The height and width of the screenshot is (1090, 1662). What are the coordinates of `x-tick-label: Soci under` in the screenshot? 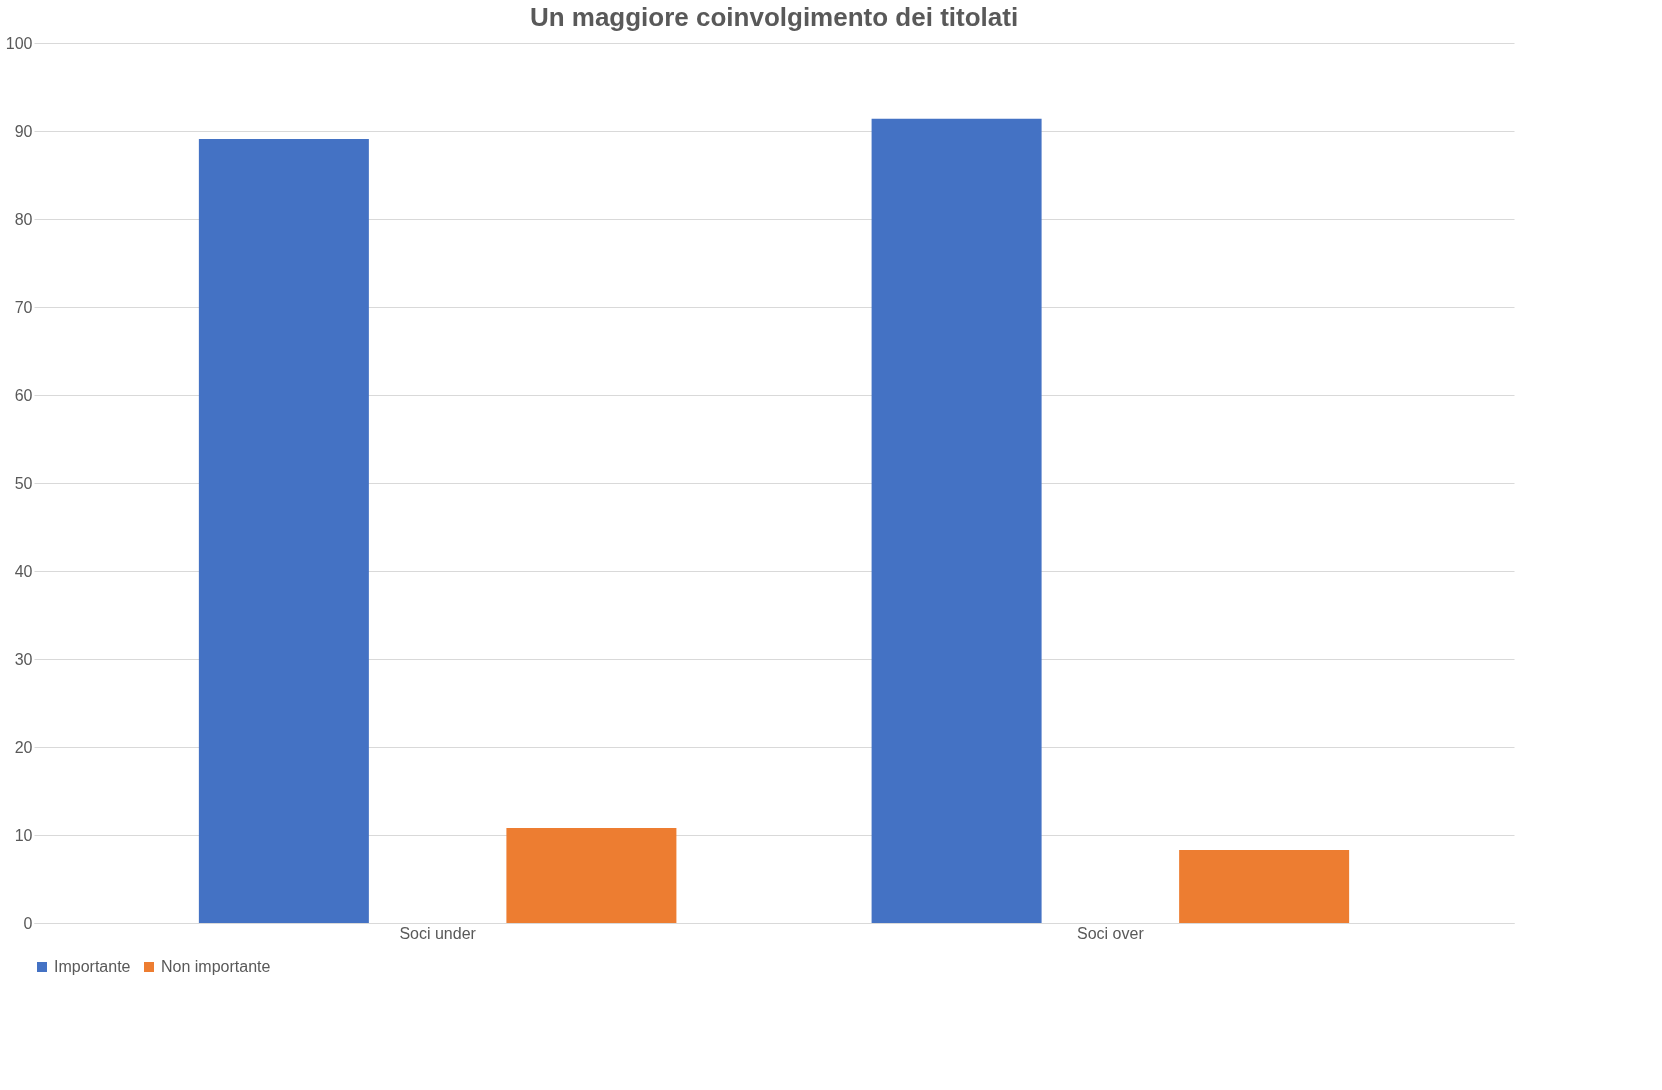 It's located at (438, 933).